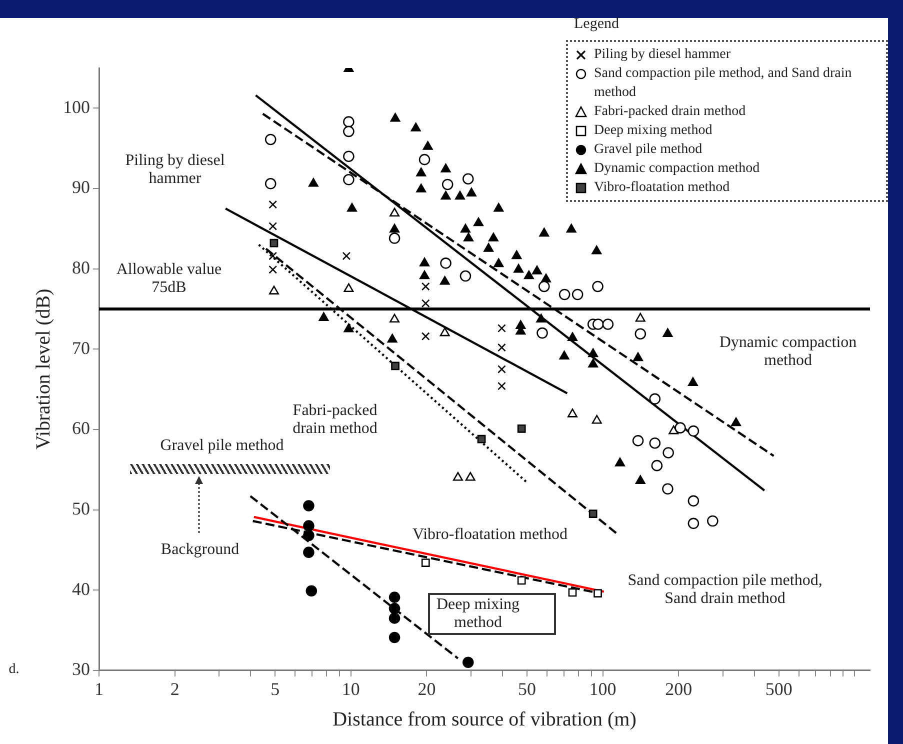  I want to click on annotation: Vibro-floatation method, so click(490, 535).